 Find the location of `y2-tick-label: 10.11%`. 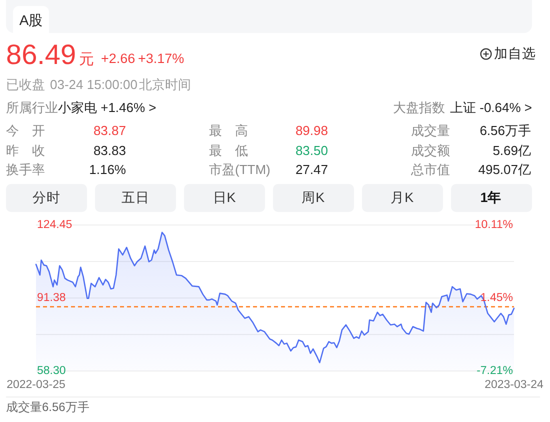

y2-tick-label: 10.11% is located at coordinates (493, 225).